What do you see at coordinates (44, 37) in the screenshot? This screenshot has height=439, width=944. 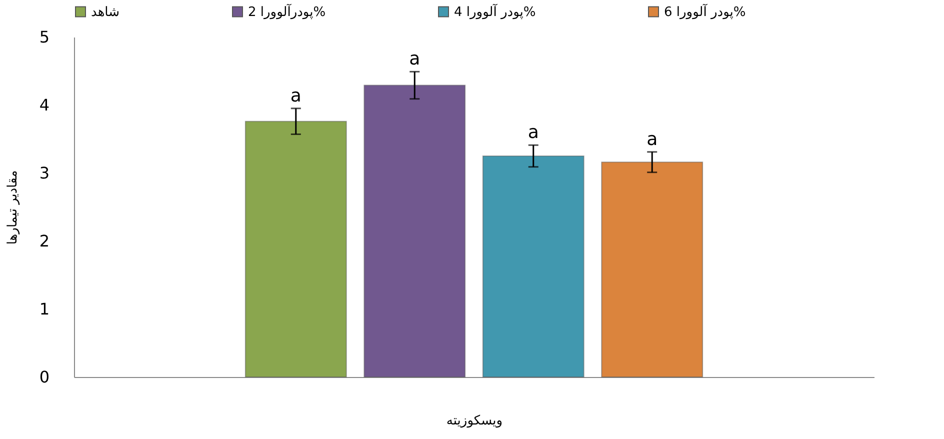 I see `y-tick-label: 5` at bounding box center [44, 37].